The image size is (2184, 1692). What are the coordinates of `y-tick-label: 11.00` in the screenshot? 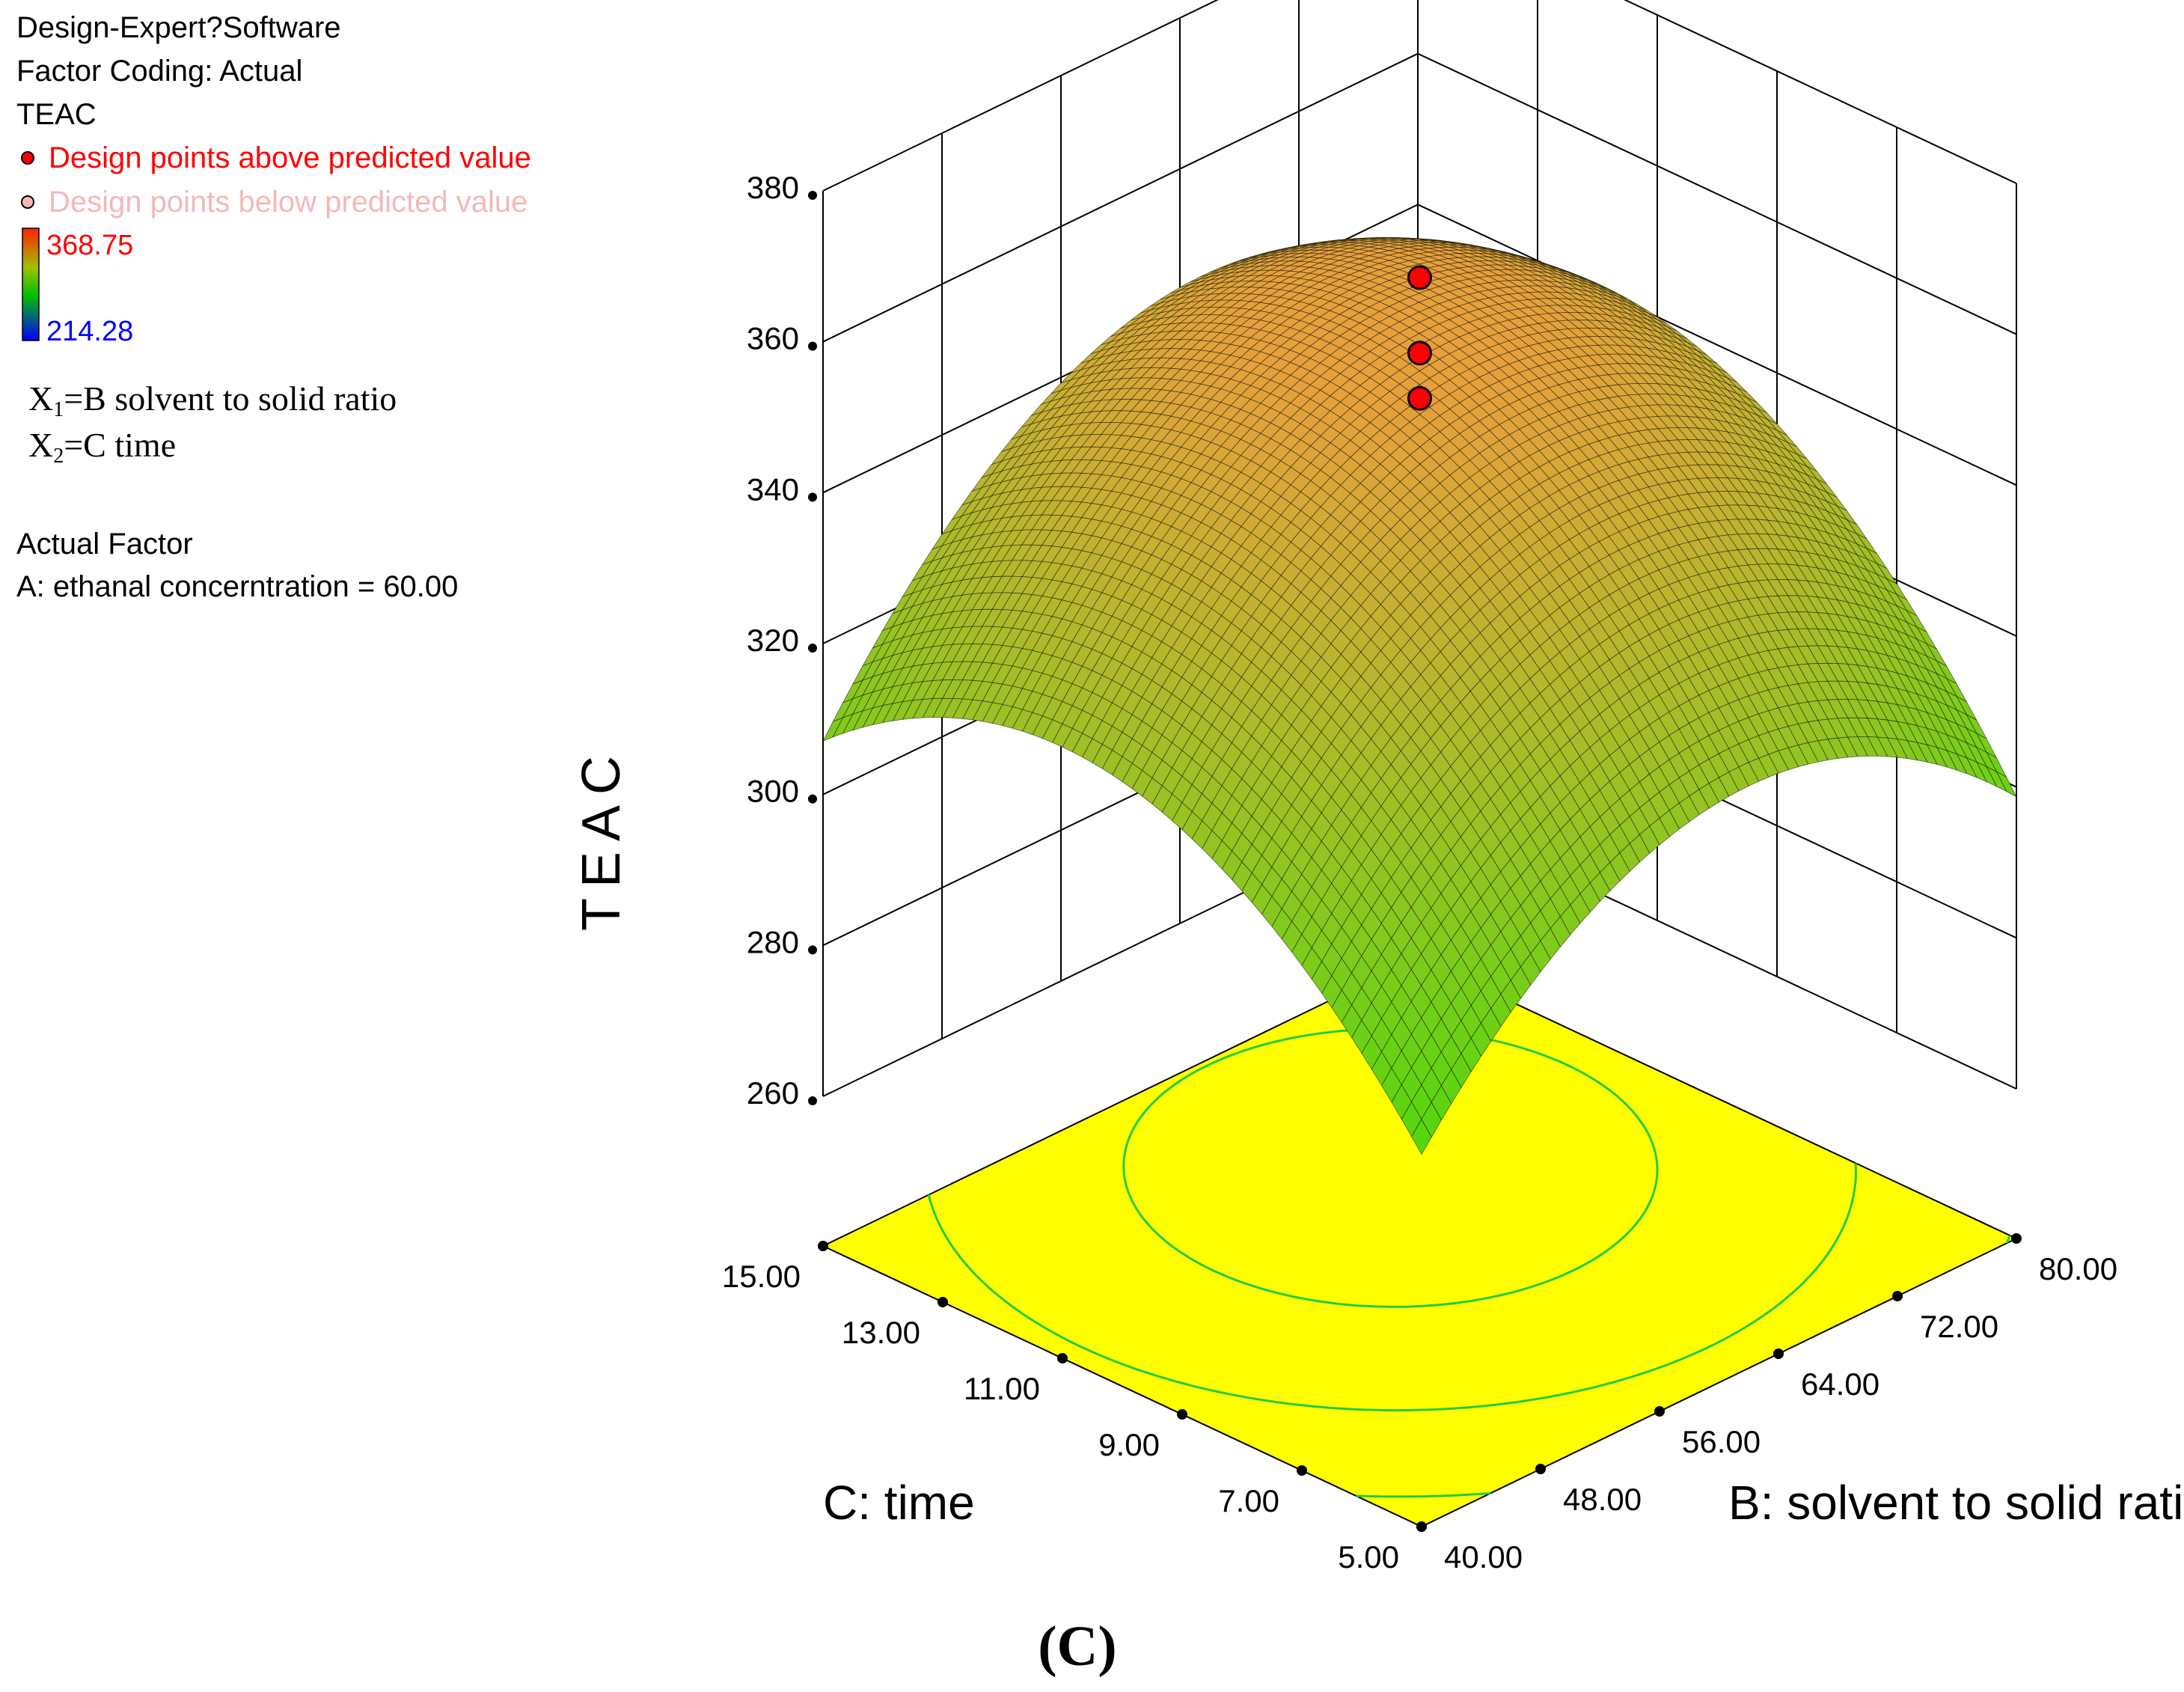 It's located at (1002, 1388).